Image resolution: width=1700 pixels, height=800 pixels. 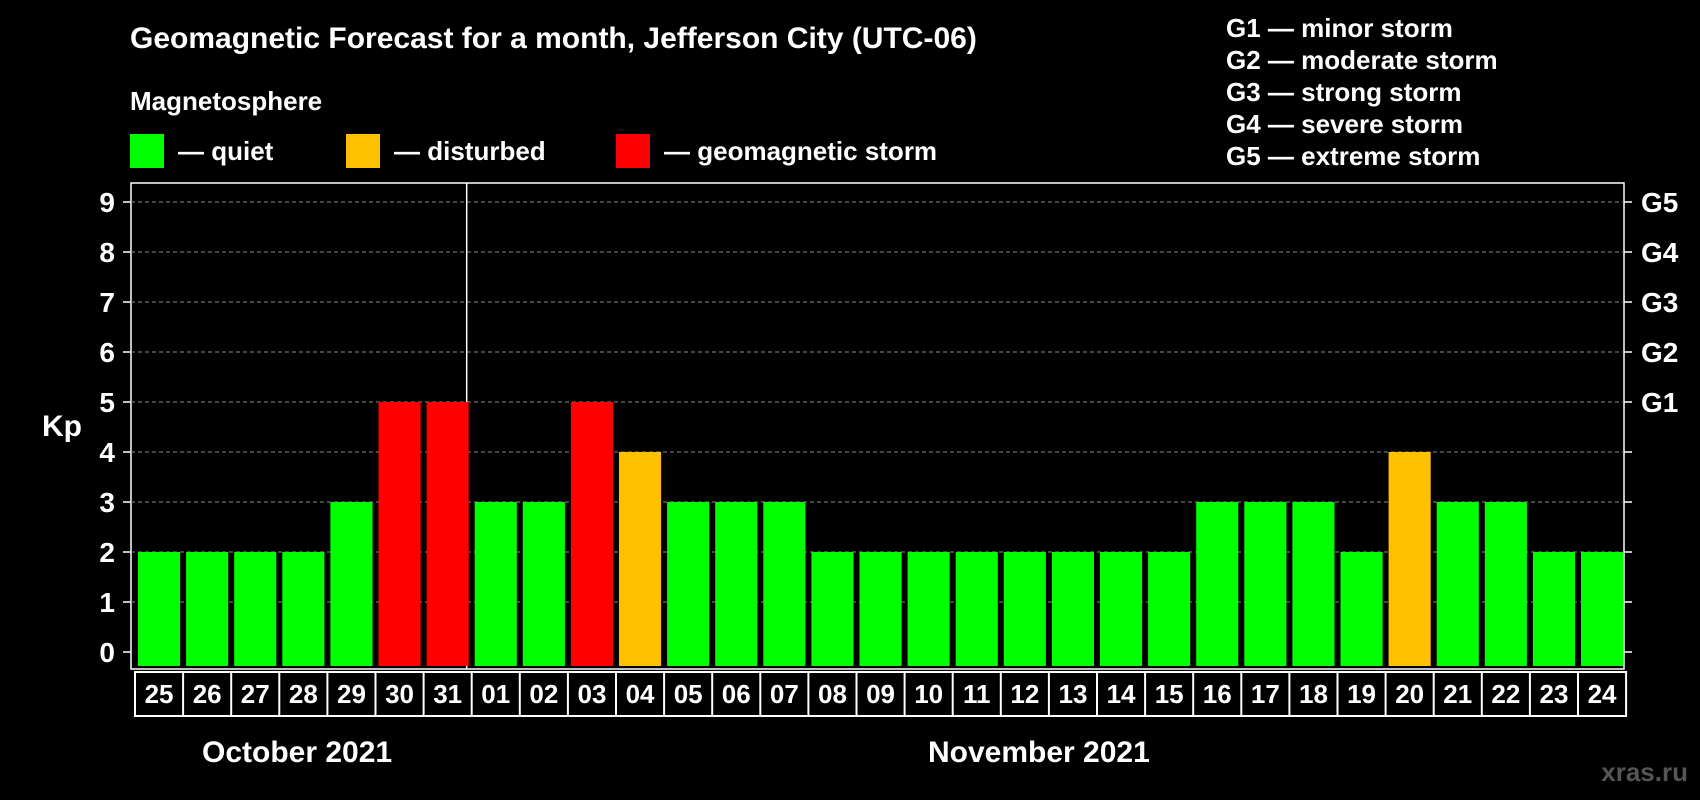 I want to click on legend-heading: Magnetosphere, so click(x=226, y=101).